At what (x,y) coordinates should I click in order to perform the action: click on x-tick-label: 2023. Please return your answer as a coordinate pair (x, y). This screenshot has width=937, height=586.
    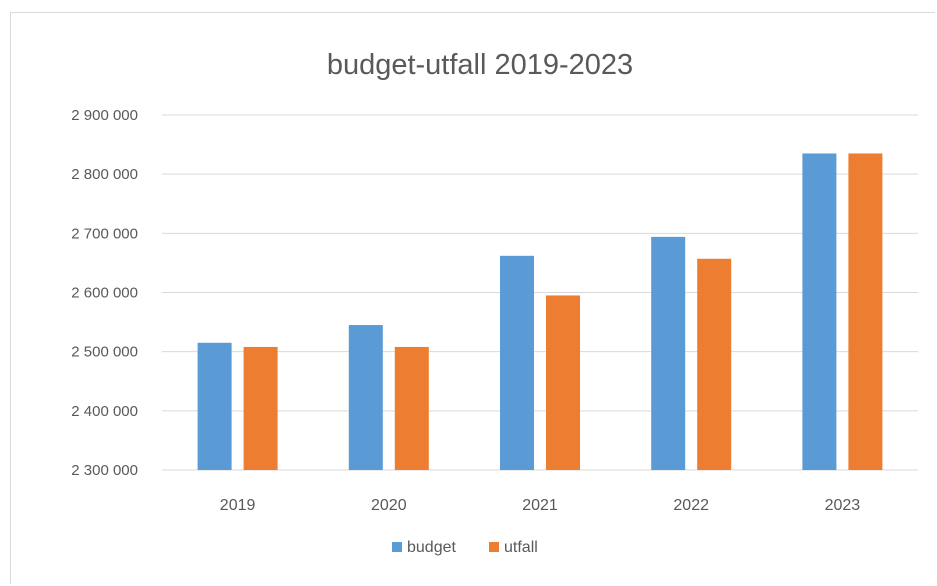
    Looking at the image, I should click on (843, 505).